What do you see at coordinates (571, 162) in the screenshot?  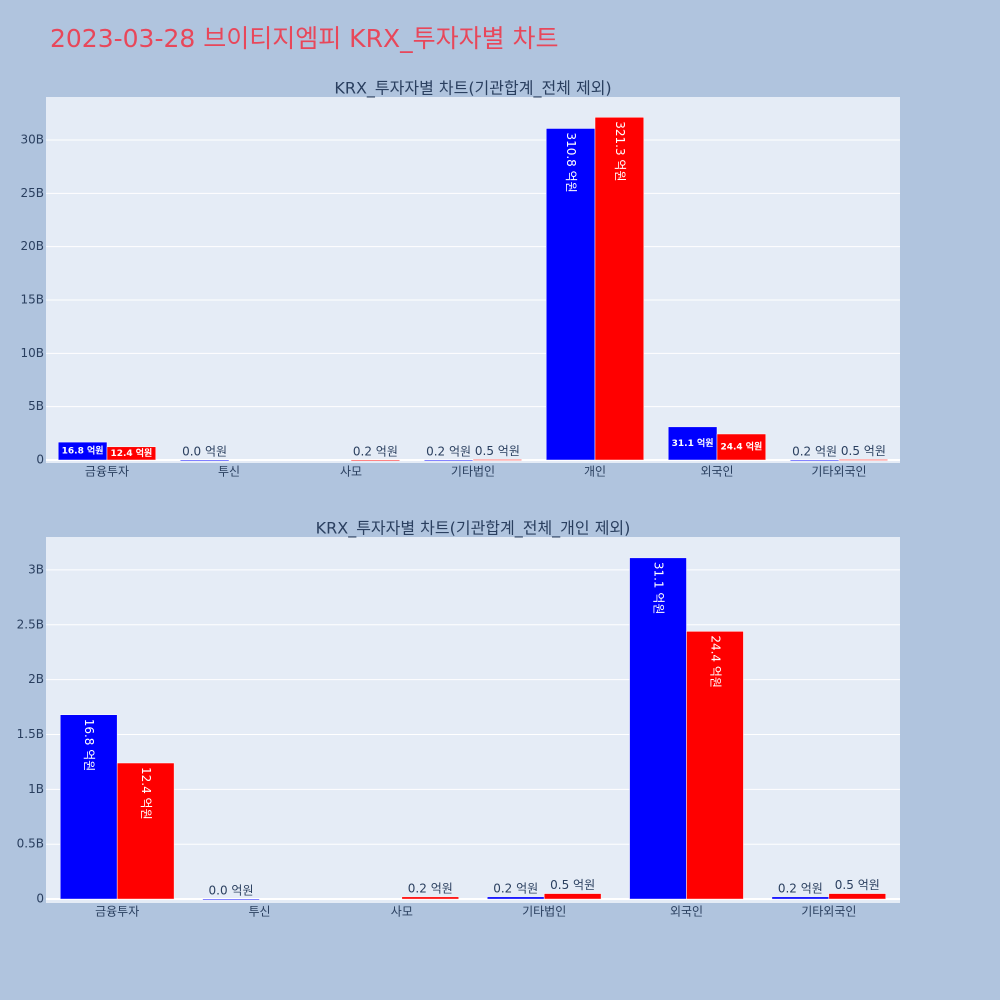 I see `value-label: 310.8 억원` at bounding box center [571, 162].